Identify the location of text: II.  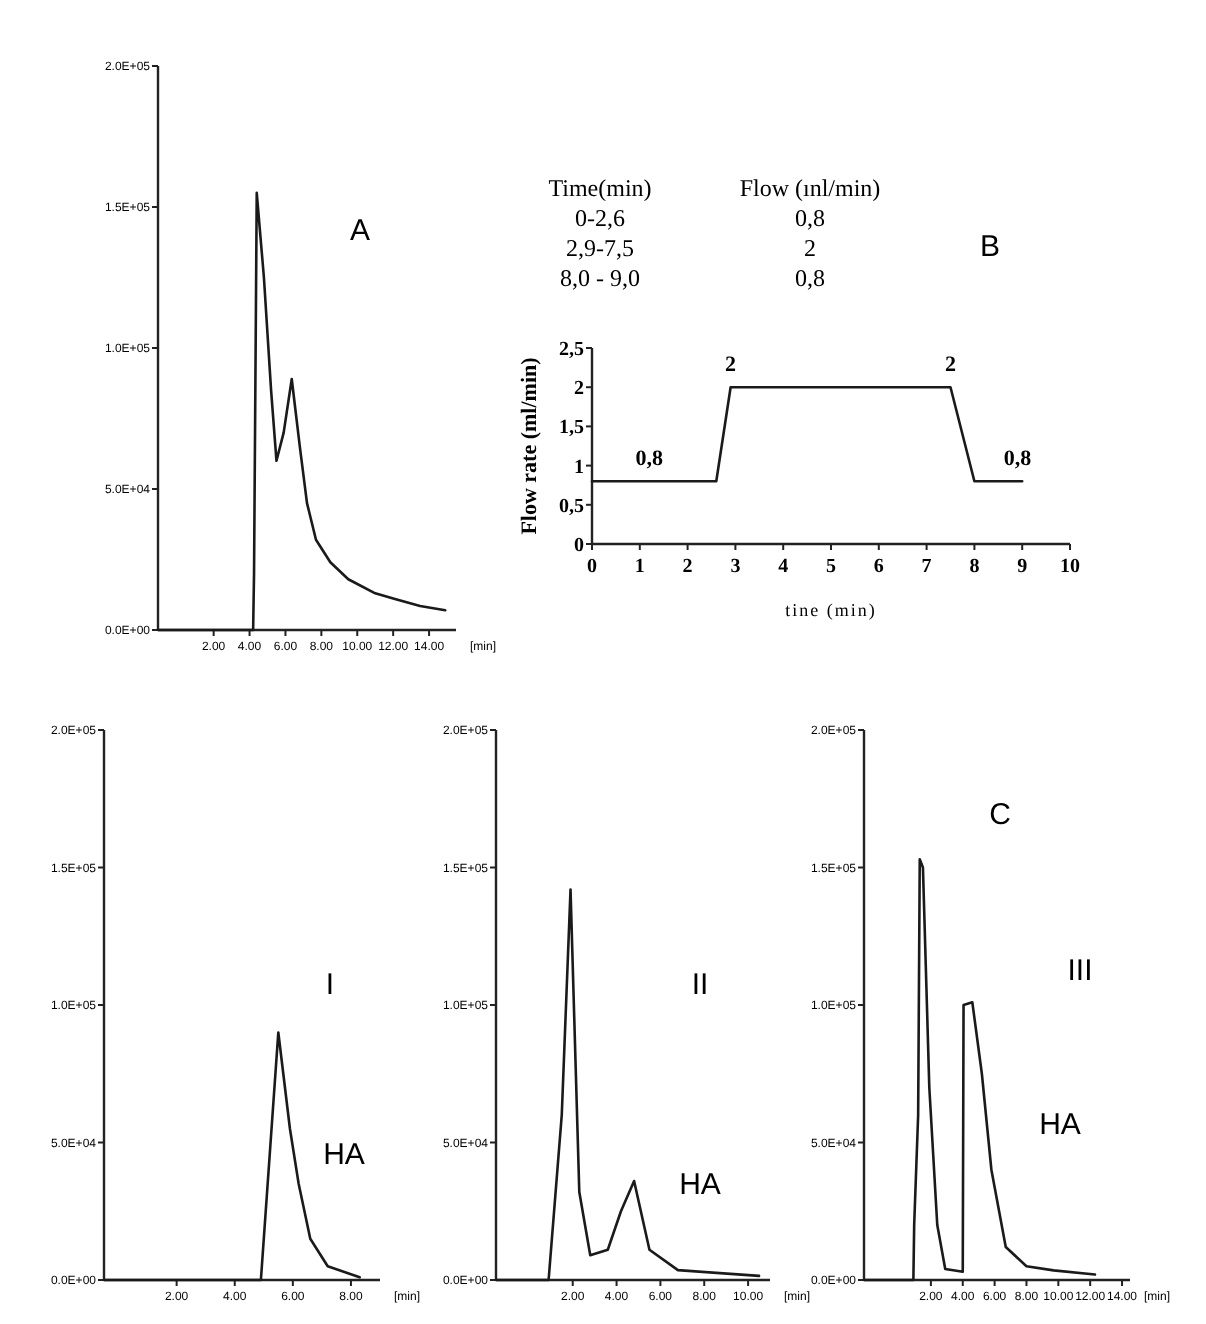
(700, 985).